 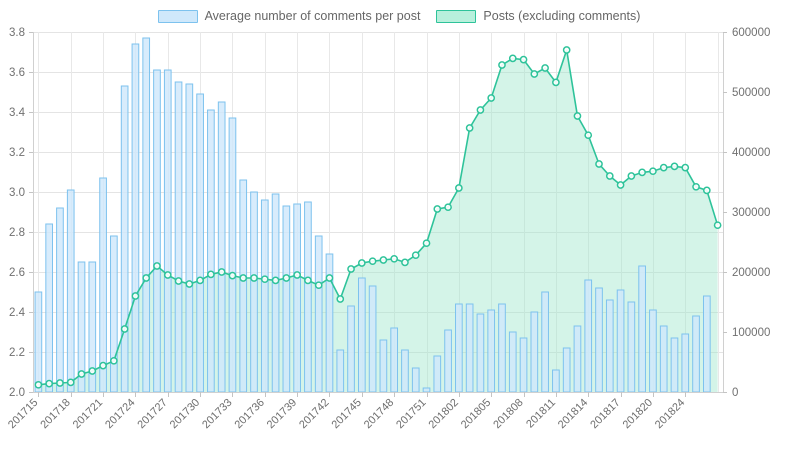 I want to click on legend-item-comments: Average number of comments per post, so click(x=288, y=16).